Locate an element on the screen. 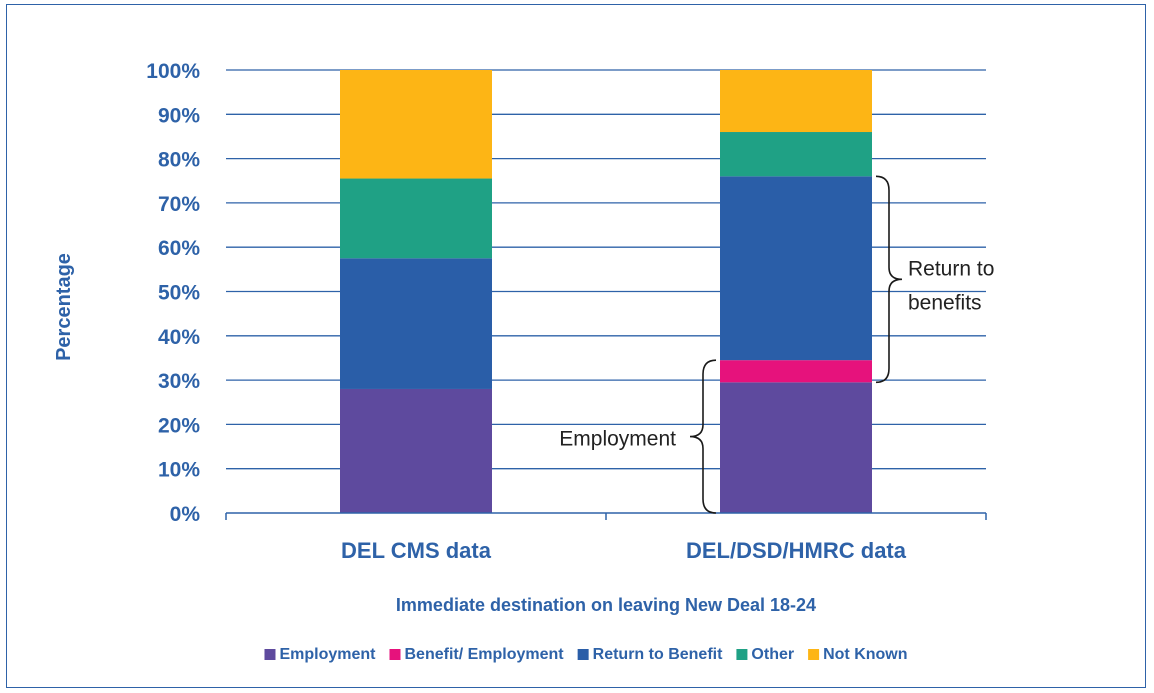 The height and width of the screenshot is (693, 1154). y-tick-label: 30% is located at coordinates (179, 381).